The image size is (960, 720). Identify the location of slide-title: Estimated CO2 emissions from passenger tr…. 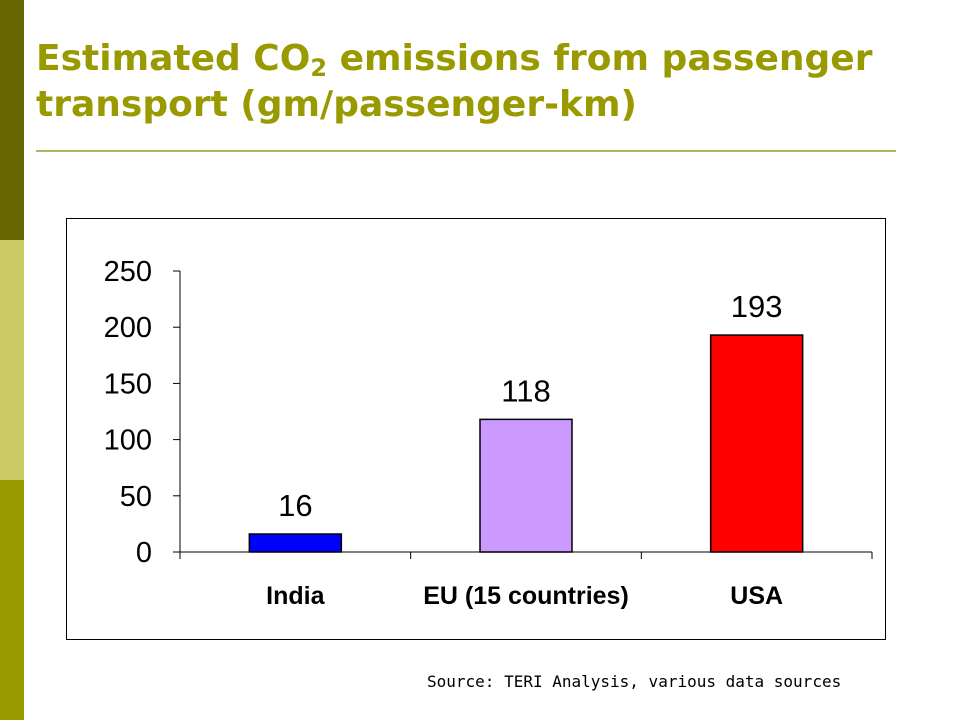
(454, 82).